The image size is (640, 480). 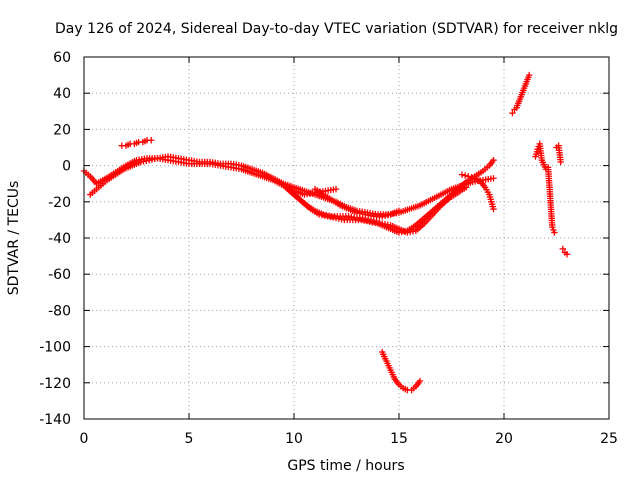 I want to click on x-axis-label: GPS time / hours, so click(x=345, y=466).